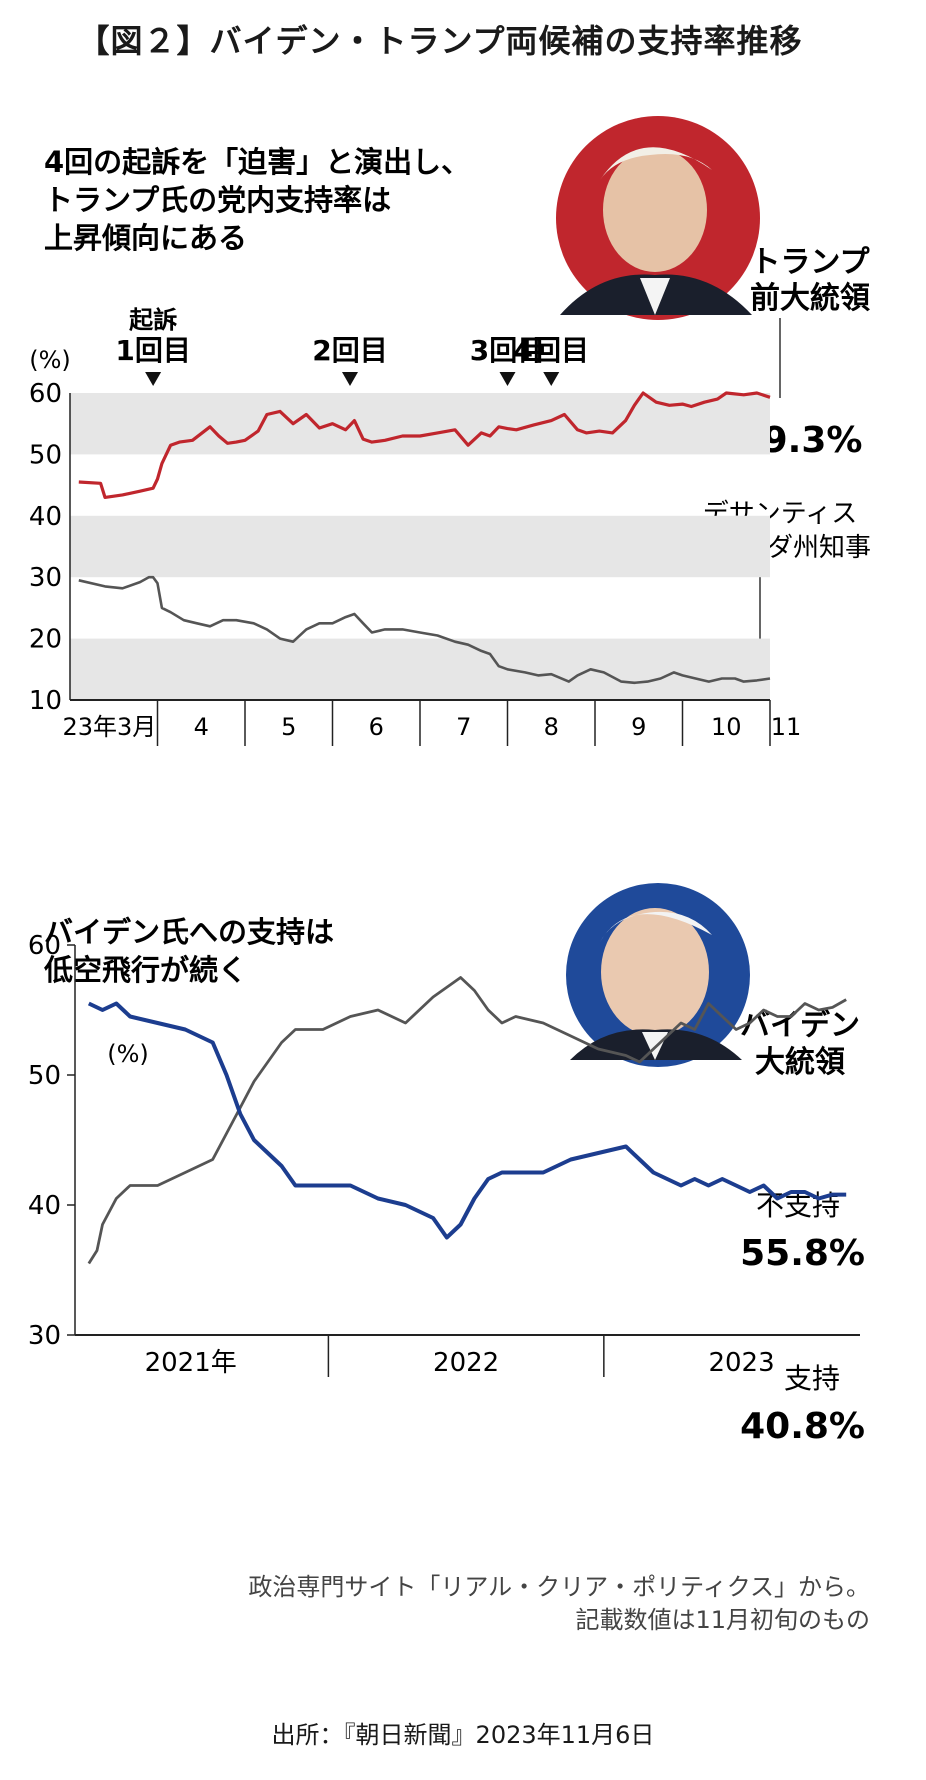 Image resolution: width=926 pixels, height=1780 pixels. What do you see at coordinates (812, 1378) in the screenshot?
I see `approve-series-label: 支持` at bounding box center [812, 1378].